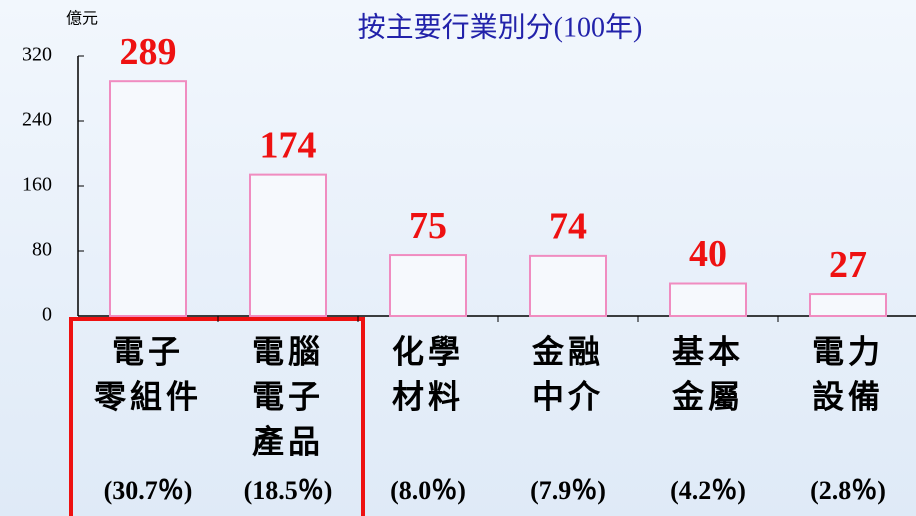  I want to click on x-tick-label: 材料, so click(428, 396).